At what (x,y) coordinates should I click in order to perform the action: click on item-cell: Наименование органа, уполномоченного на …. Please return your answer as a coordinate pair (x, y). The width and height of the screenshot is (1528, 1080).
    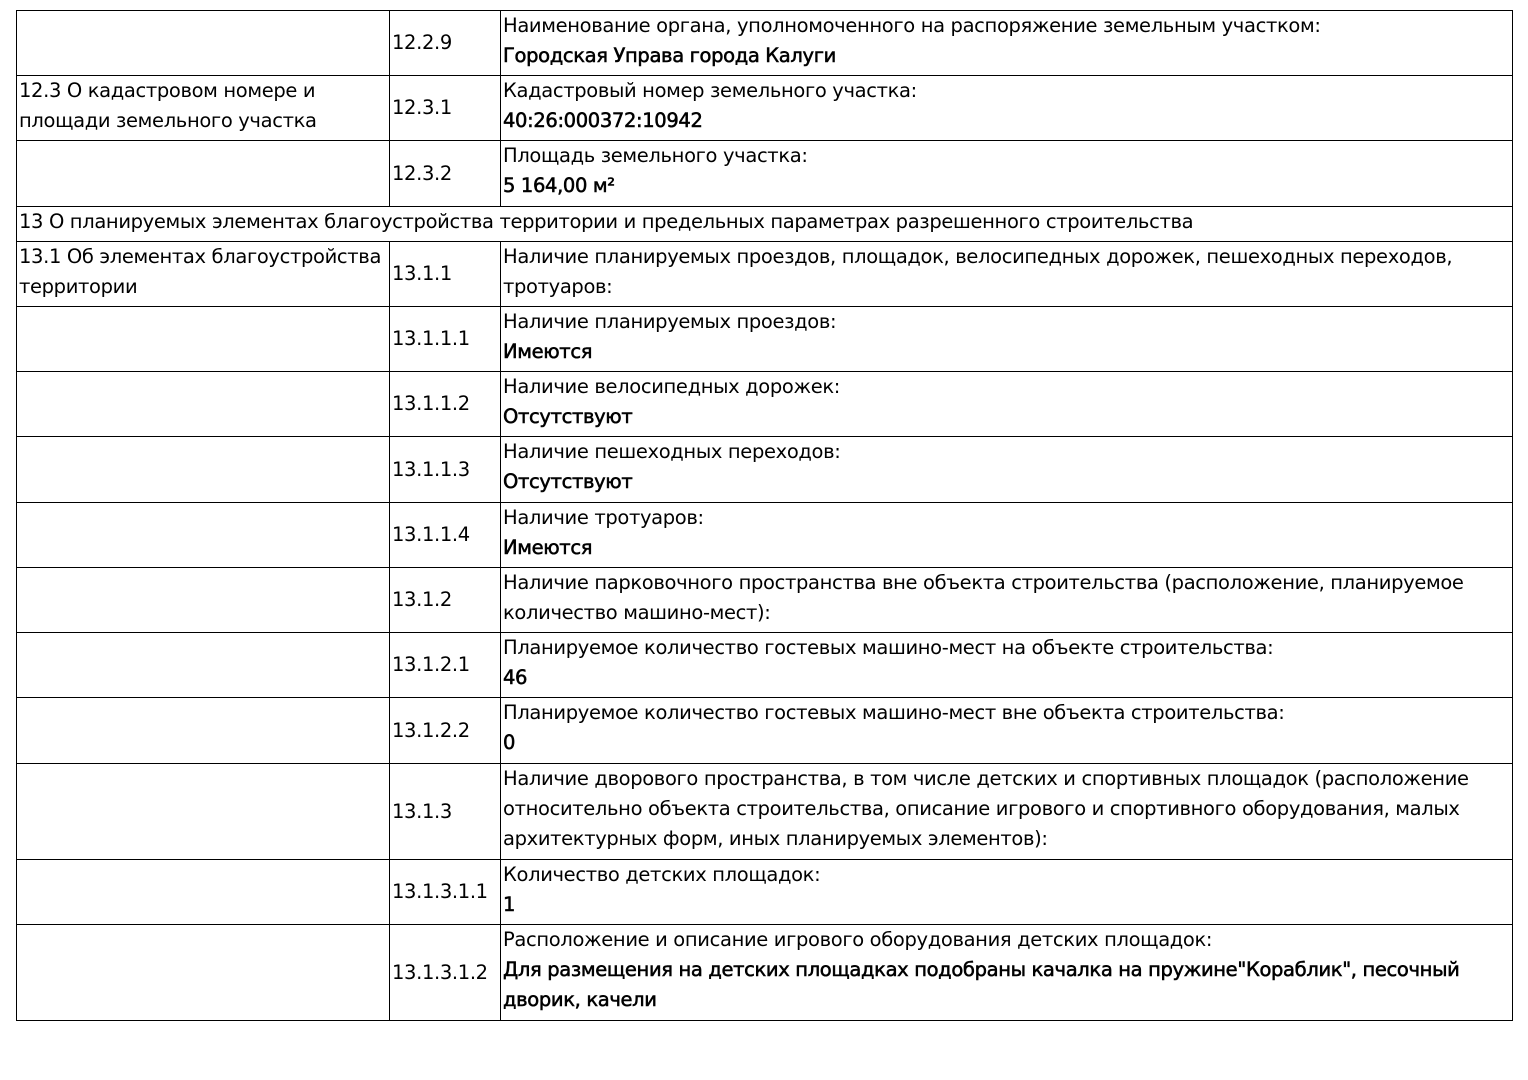
    Looking at the image, I should click on (1006, 43).